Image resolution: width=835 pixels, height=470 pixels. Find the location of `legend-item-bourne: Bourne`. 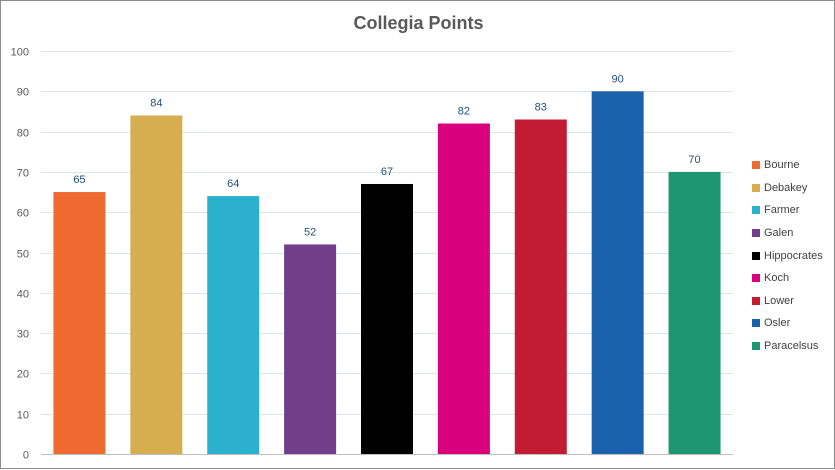

legend-item-bourne: Bourne is located at coordinates (787, 165).